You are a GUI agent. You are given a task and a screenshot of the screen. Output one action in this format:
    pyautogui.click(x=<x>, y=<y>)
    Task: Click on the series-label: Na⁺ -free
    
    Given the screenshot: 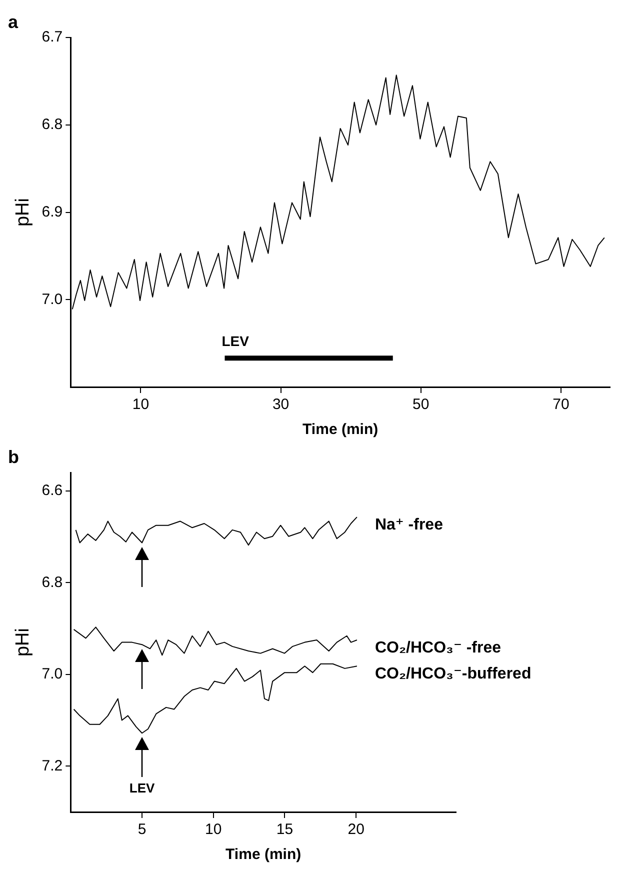 What is the action you would take?
    pyautogui.click(x=409, y=525)
    